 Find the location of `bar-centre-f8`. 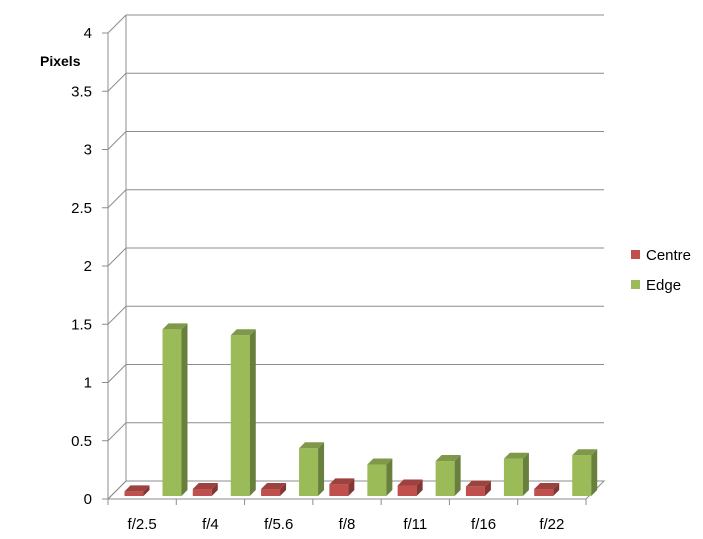

bar-centre-f8 is located at coordinates (342, 487).